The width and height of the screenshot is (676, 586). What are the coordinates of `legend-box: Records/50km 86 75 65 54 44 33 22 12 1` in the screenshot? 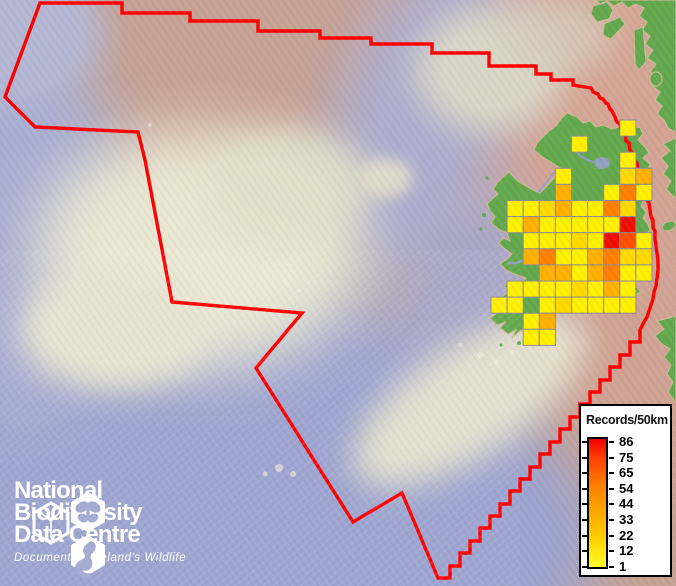 It's located at (625, 490).